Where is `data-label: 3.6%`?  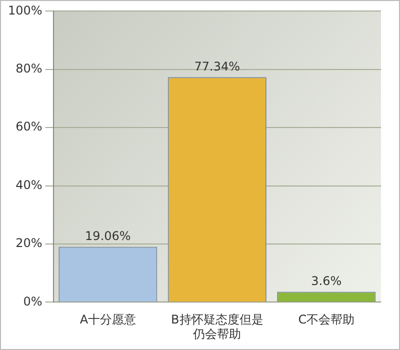 data-label: 3.6% is located at coordinates (326, 281).